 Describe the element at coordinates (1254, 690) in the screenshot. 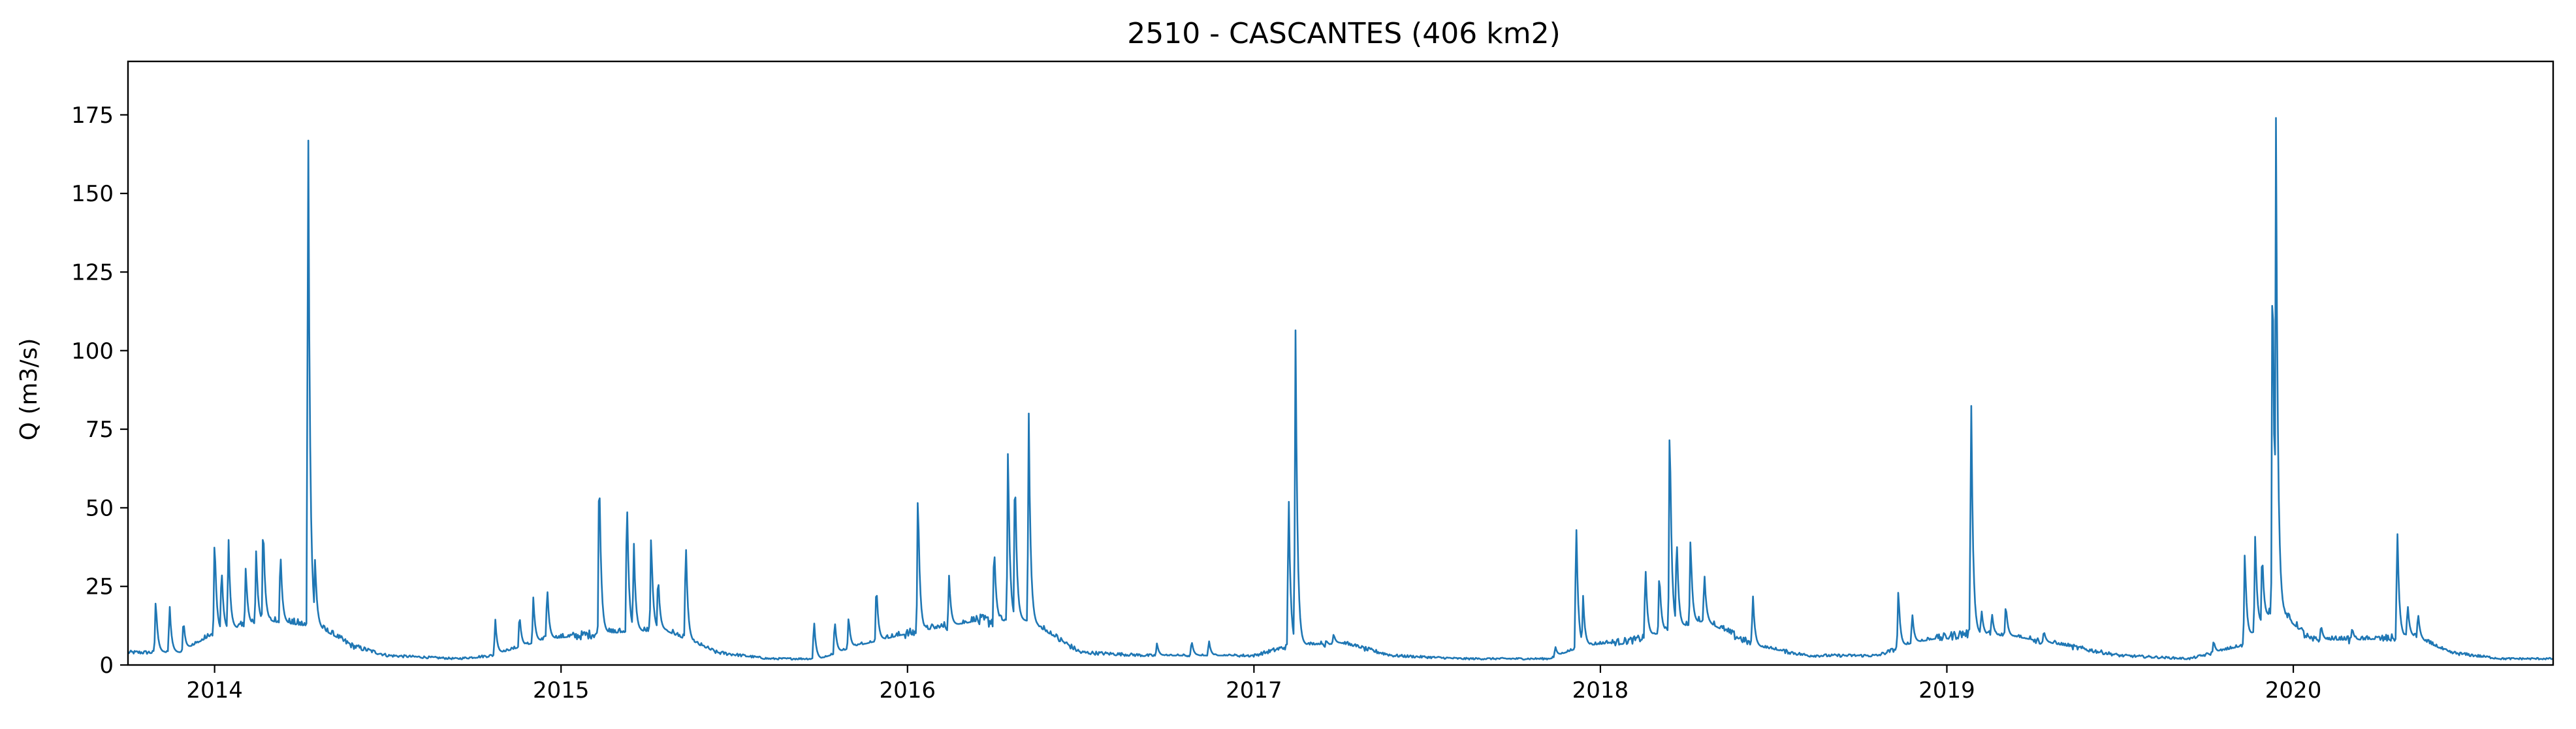

I see `x-tick-label: 2017` at that location.